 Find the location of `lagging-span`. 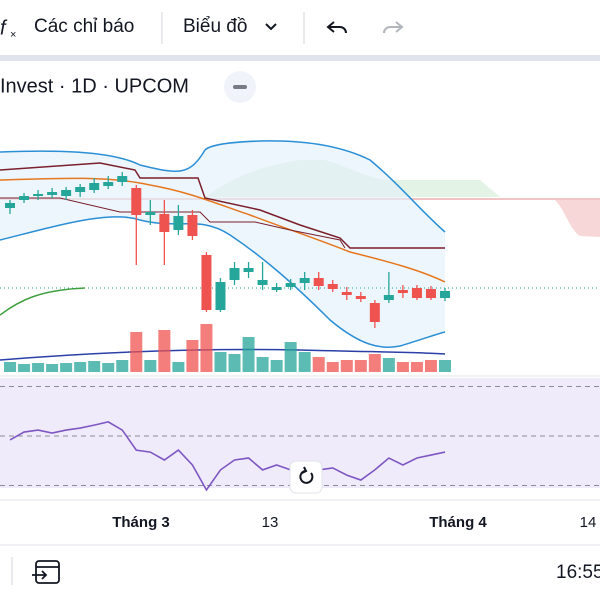

lagging-span is located at coordinates (43, 301).